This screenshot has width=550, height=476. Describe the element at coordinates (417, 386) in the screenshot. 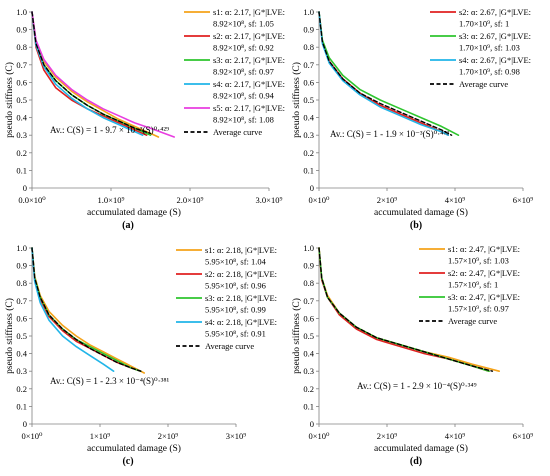

I see `fit-equation: Av.: C(S) = 1 - 2.9 × 10⁻⁴(S)⁰·³⁴⁹` at that location.